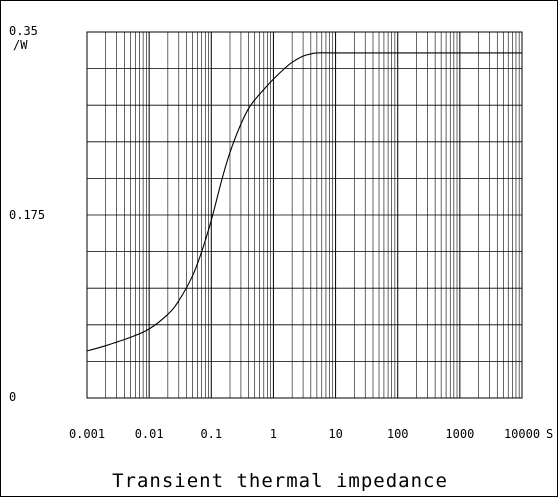 The height and width of the screenshot is (498, 558). I want to click on y-axis-unit: /W, so click(20, 45).